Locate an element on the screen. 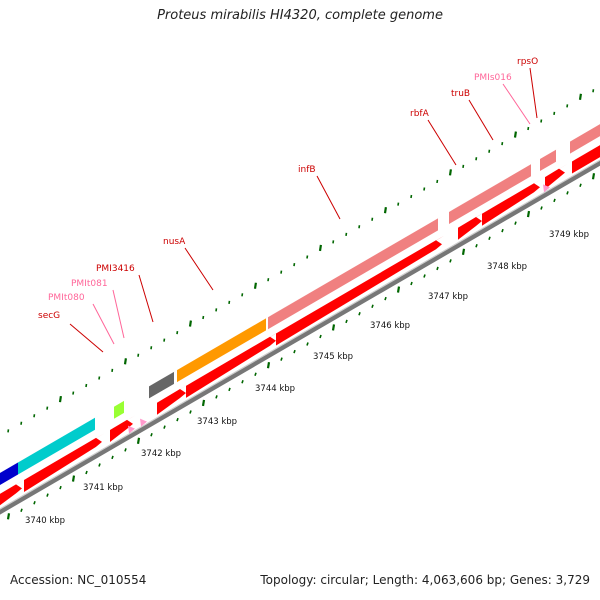 The width and height of the screenshot is (600, 600). scale-label: 3744 kbp is located at coordinates (275, 389).